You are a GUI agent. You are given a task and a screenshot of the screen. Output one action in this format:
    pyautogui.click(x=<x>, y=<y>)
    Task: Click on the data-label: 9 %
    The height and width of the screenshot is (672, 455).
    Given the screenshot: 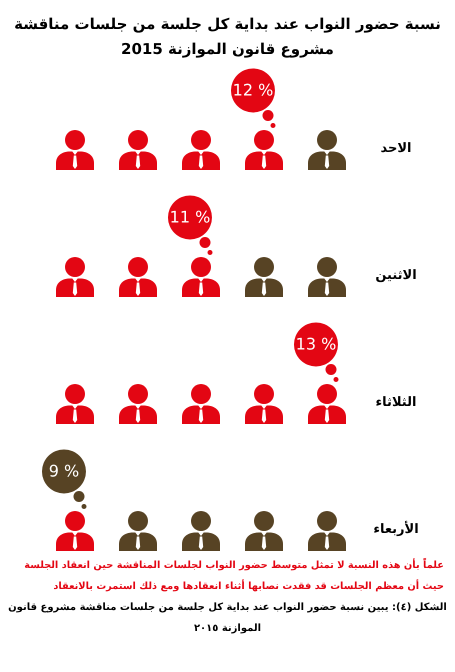 What is the action you would take?
    pyautogui.click(x=64, y=471)
    